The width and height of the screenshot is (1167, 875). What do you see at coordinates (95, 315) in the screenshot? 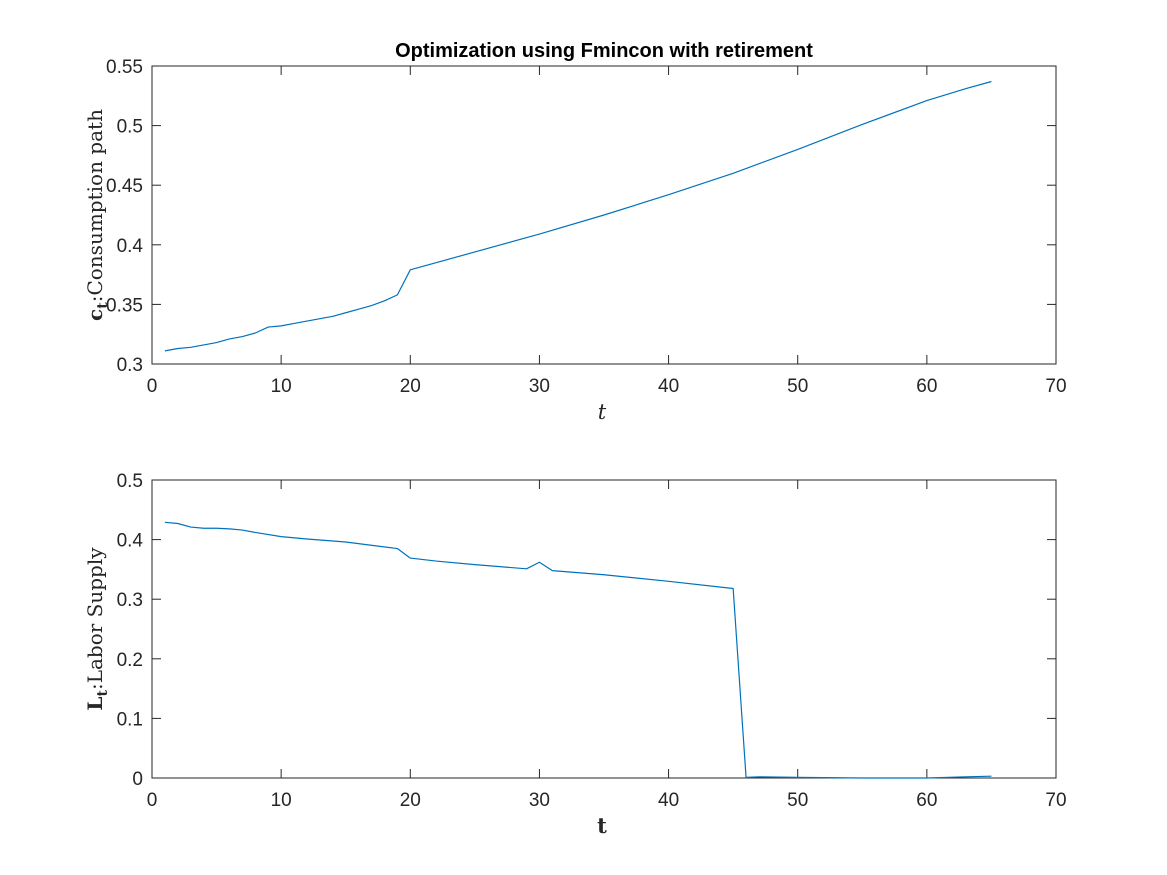
I see `y-axis-label-symbol: c` at bounding box center [95, 315].